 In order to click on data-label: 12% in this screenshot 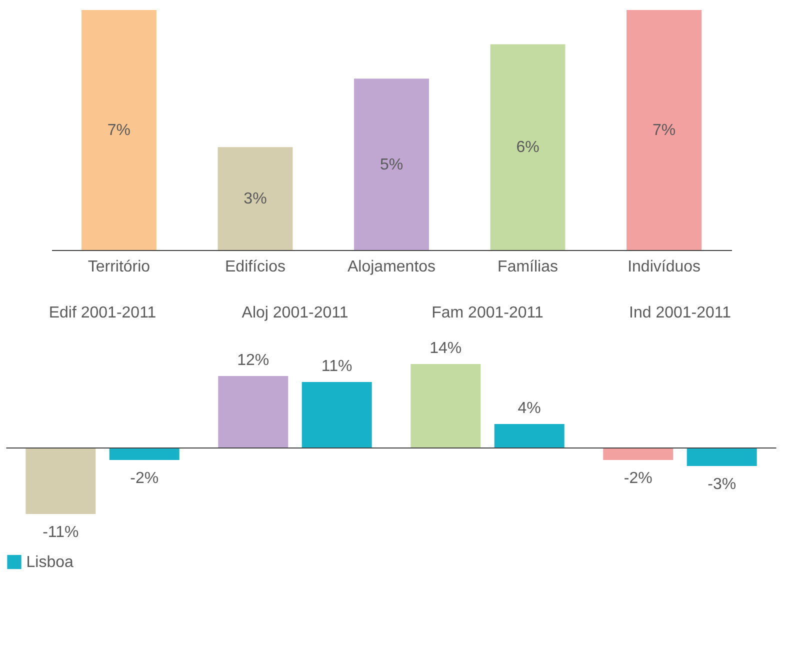, I will do `click(253, 360)`.